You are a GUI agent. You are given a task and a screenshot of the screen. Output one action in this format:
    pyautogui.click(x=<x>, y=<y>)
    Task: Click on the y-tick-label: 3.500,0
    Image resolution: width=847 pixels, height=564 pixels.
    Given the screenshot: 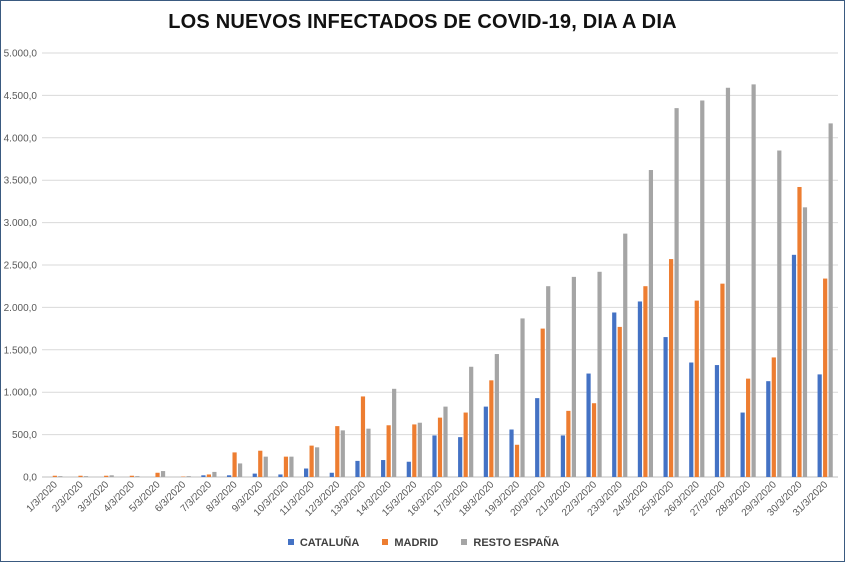 What is the action you would take?
    pyautogui.click(x=21, y=181)
    